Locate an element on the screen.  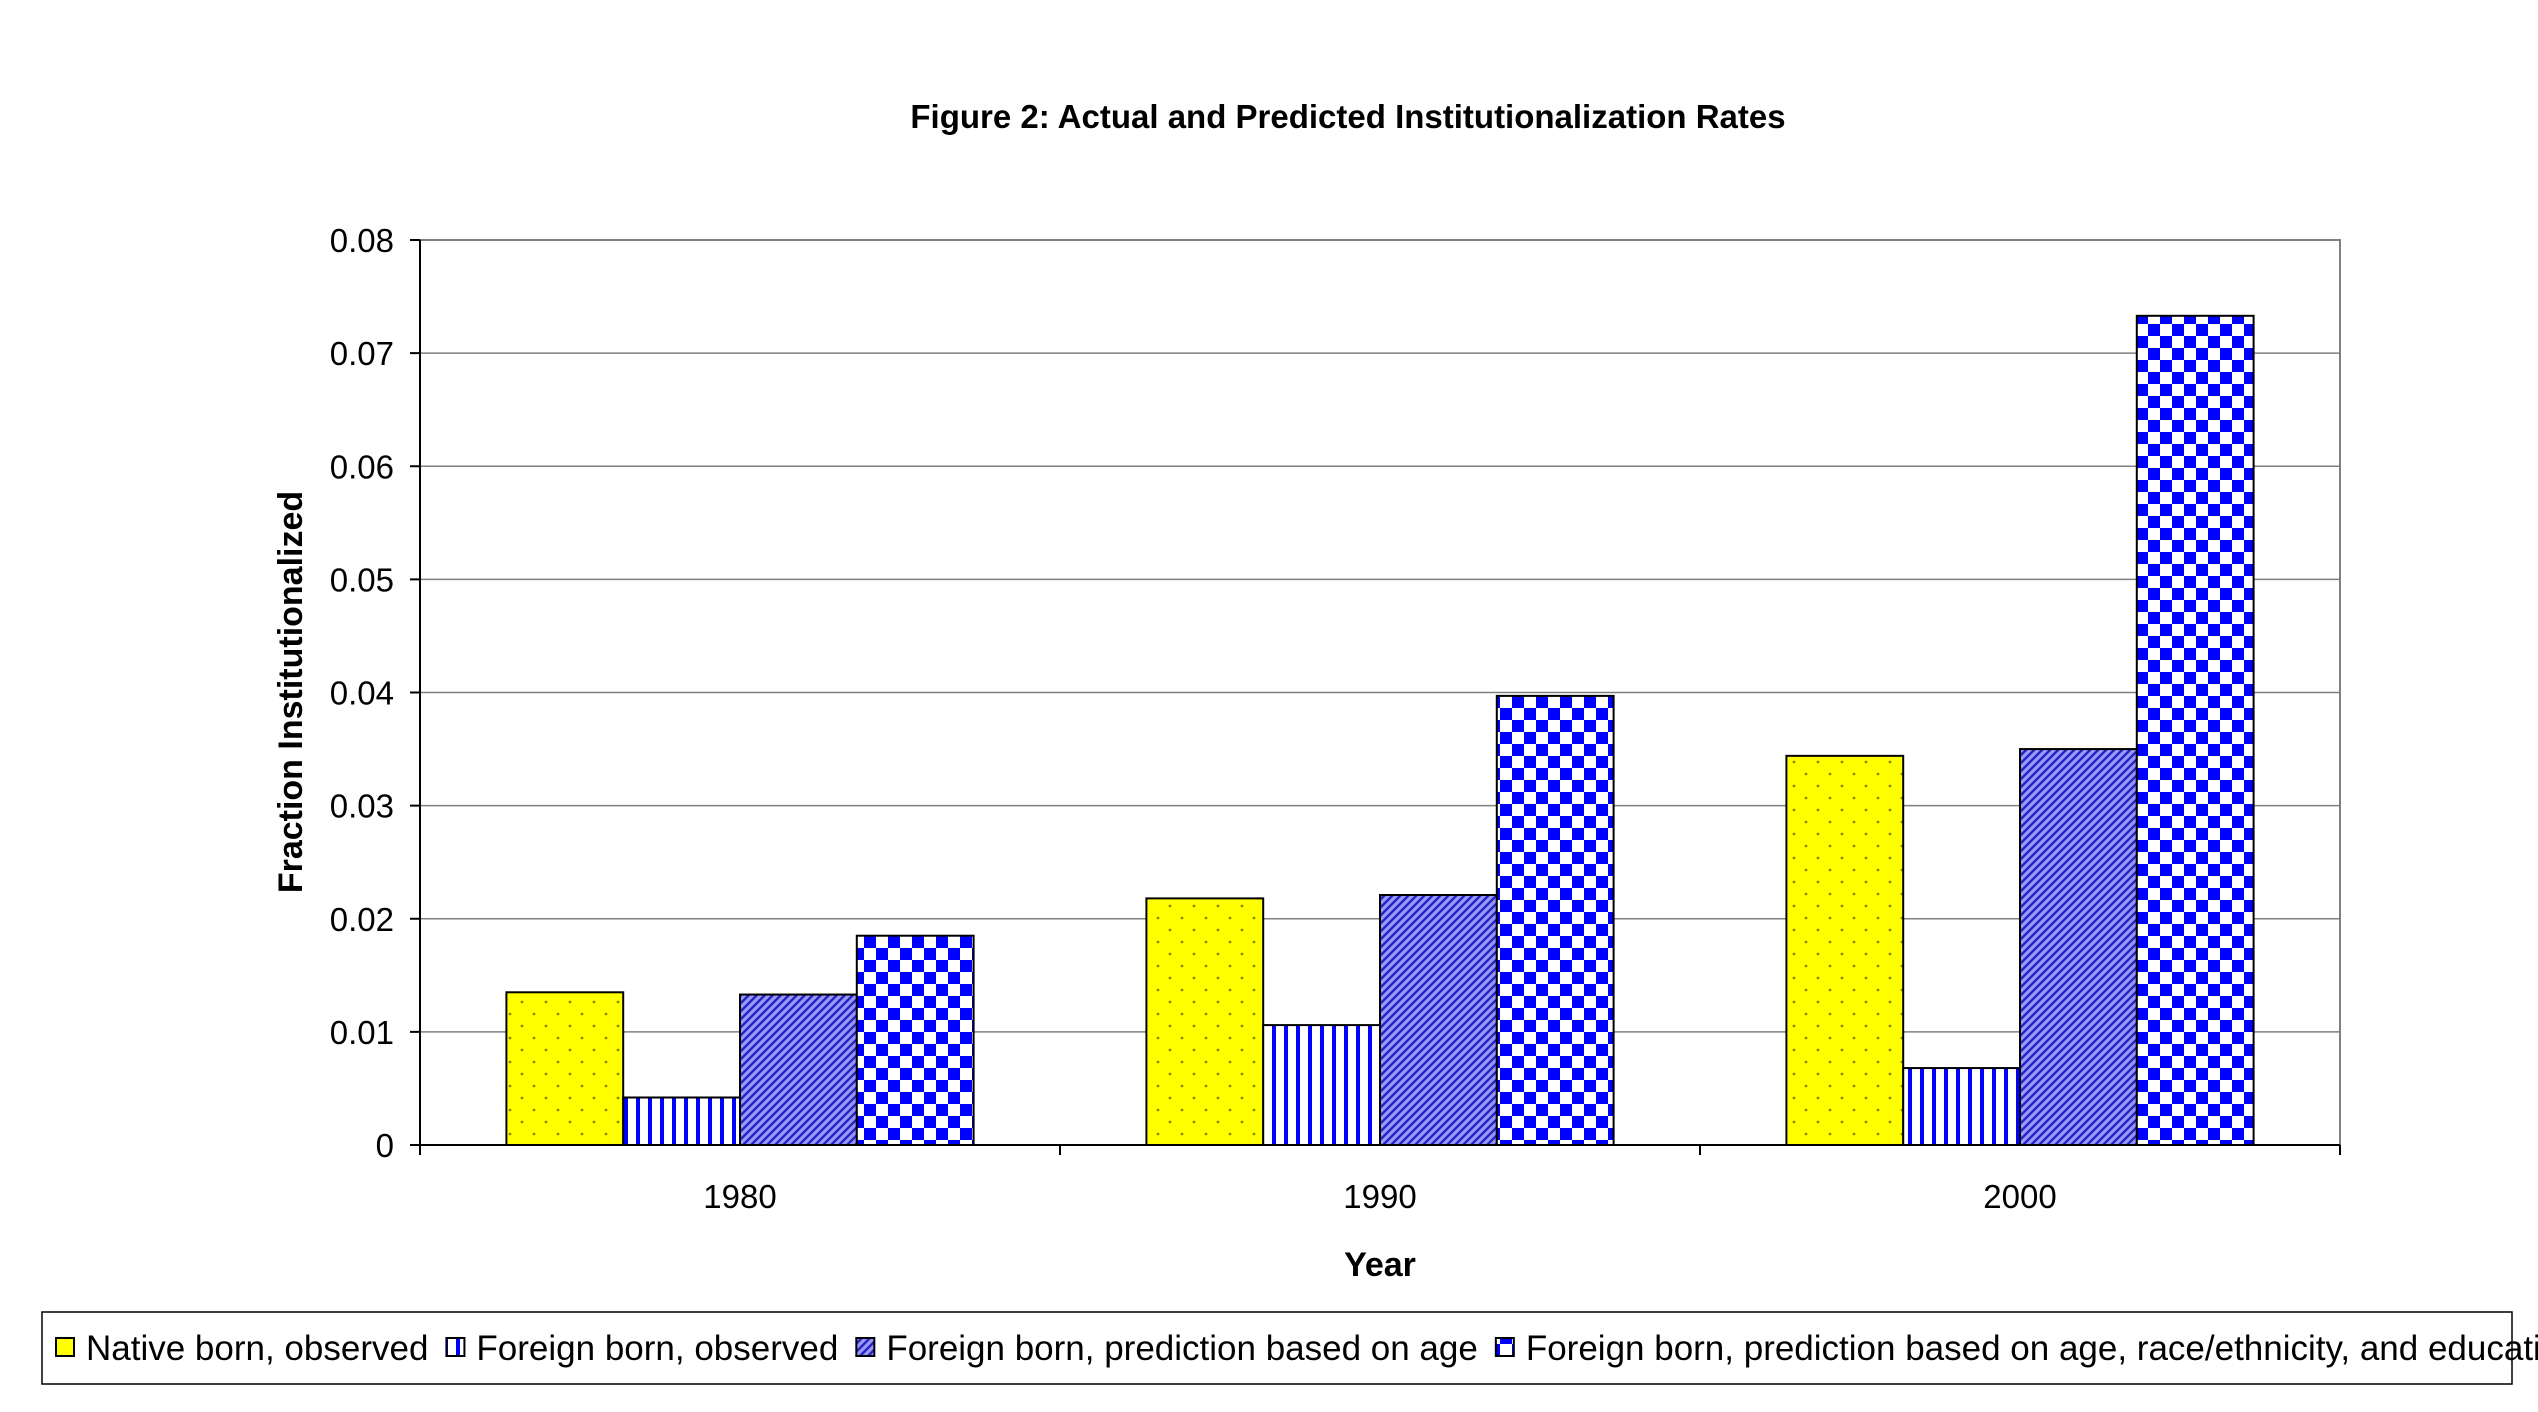
x-tick-label: 1990 is located at coordinates (1379, 1196).